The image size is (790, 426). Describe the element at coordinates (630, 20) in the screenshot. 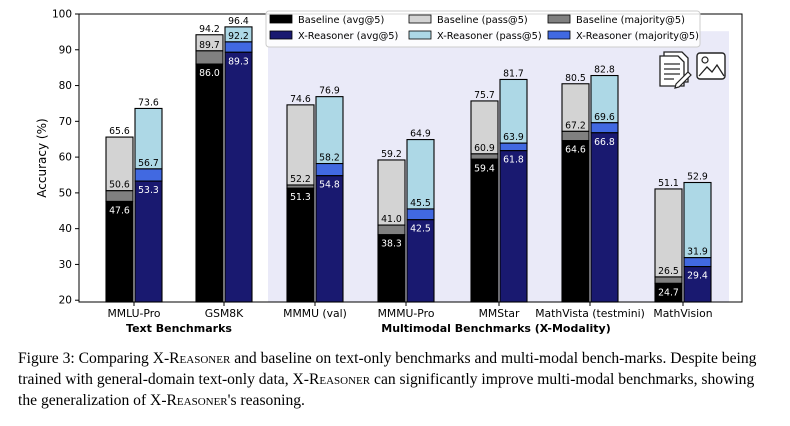

I see `legend-label-baseline-majority-5: Baseline (majority@5)` at that location.